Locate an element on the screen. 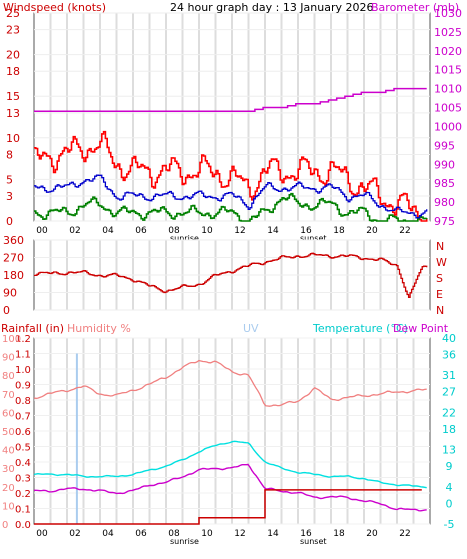  gust-series-line is located at coordinates (231, 176).